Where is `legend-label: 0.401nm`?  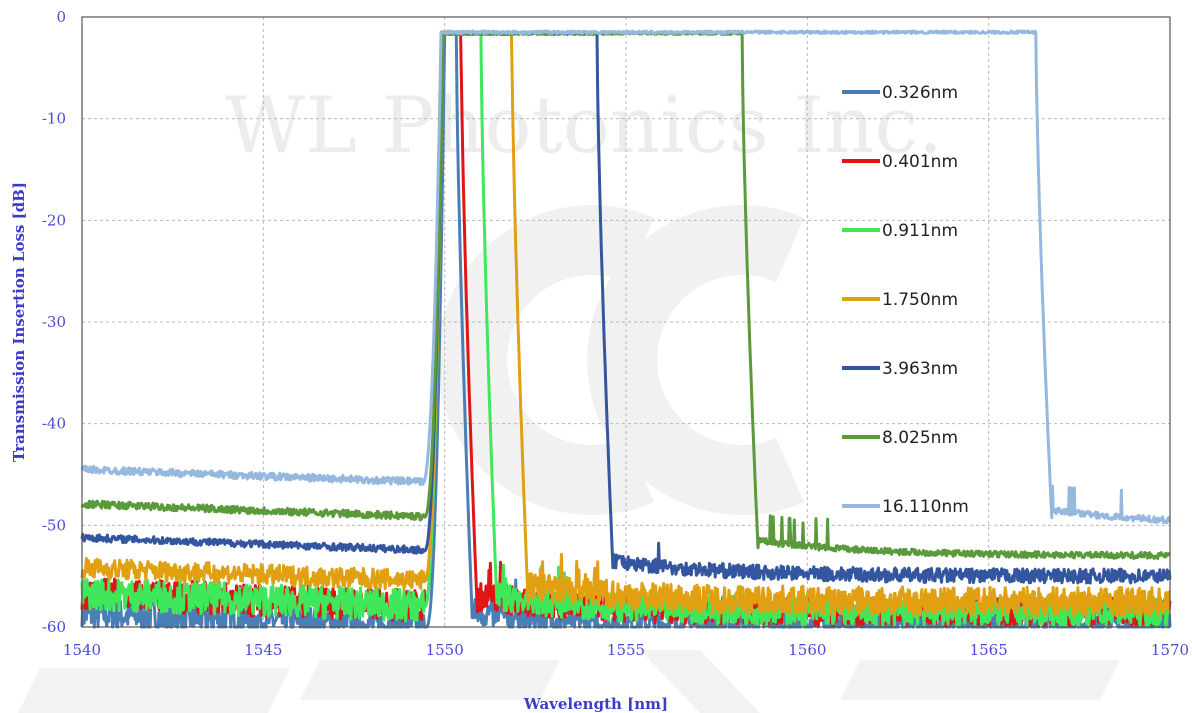 legend-label: 0.401nm is located at coordinates (920, 162).